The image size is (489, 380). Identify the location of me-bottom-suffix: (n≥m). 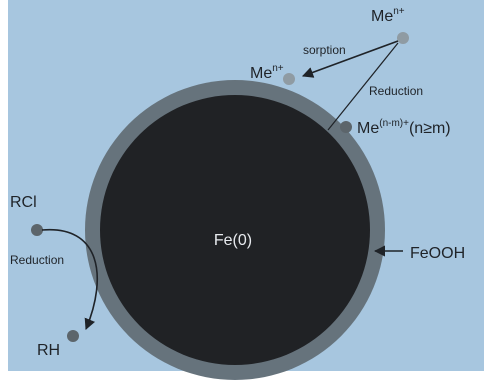
(430, 128).